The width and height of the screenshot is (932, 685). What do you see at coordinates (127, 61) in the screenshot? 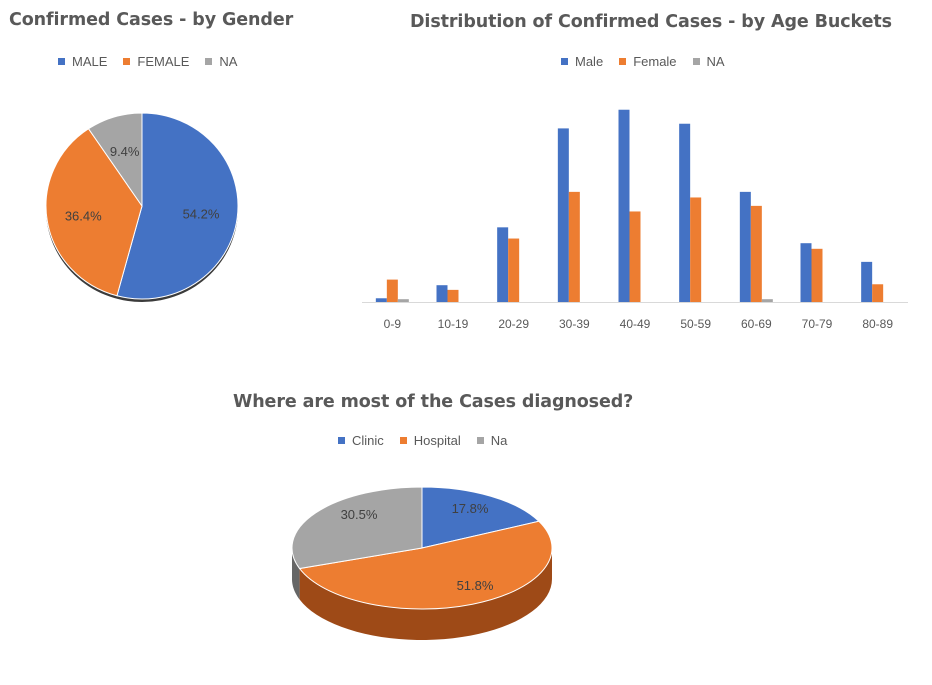
I see `legend-swatch-female` at bounding box center [127, 61].